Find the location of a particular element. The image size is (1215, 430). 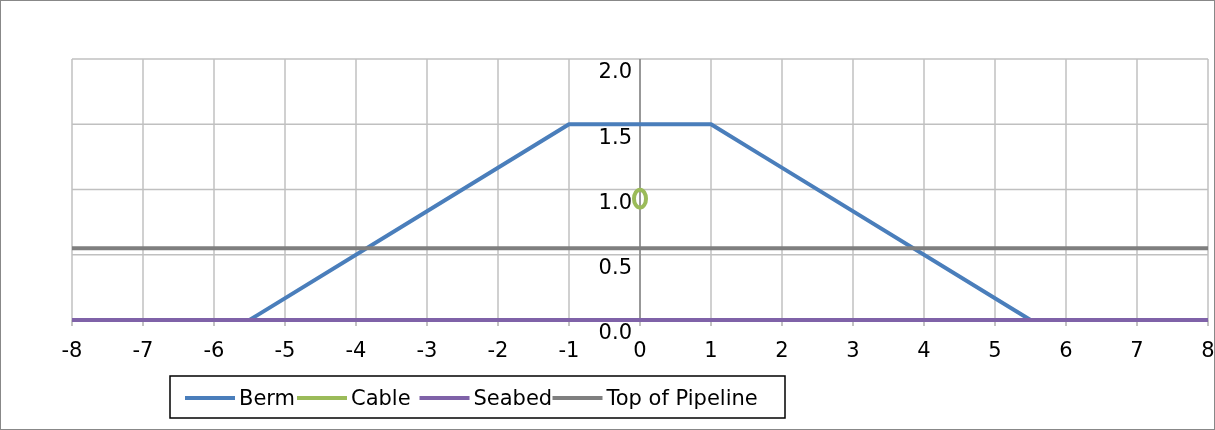

x-tick-label: 6 is located at coordinates (1066, 350).